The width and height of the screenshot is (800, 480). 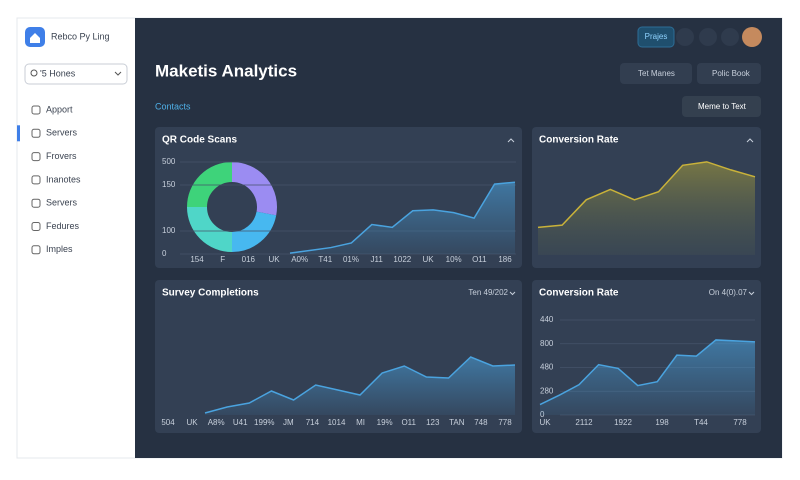 I want to click on filter-2-label: Polic Book, so click(x=731, y=73).